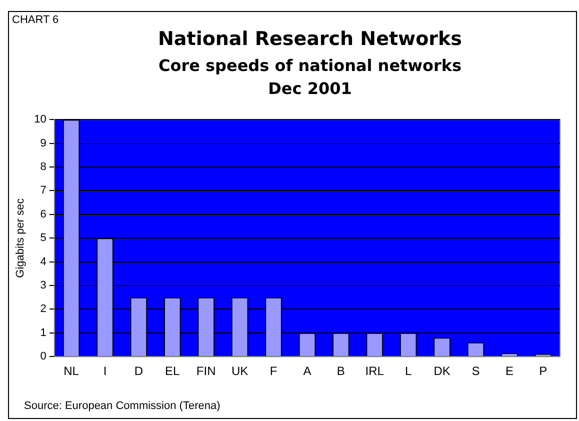 This screenshot has width=579, height=421. I want to click on y-axis-title: Gigabits per sec, so click(20, 238).